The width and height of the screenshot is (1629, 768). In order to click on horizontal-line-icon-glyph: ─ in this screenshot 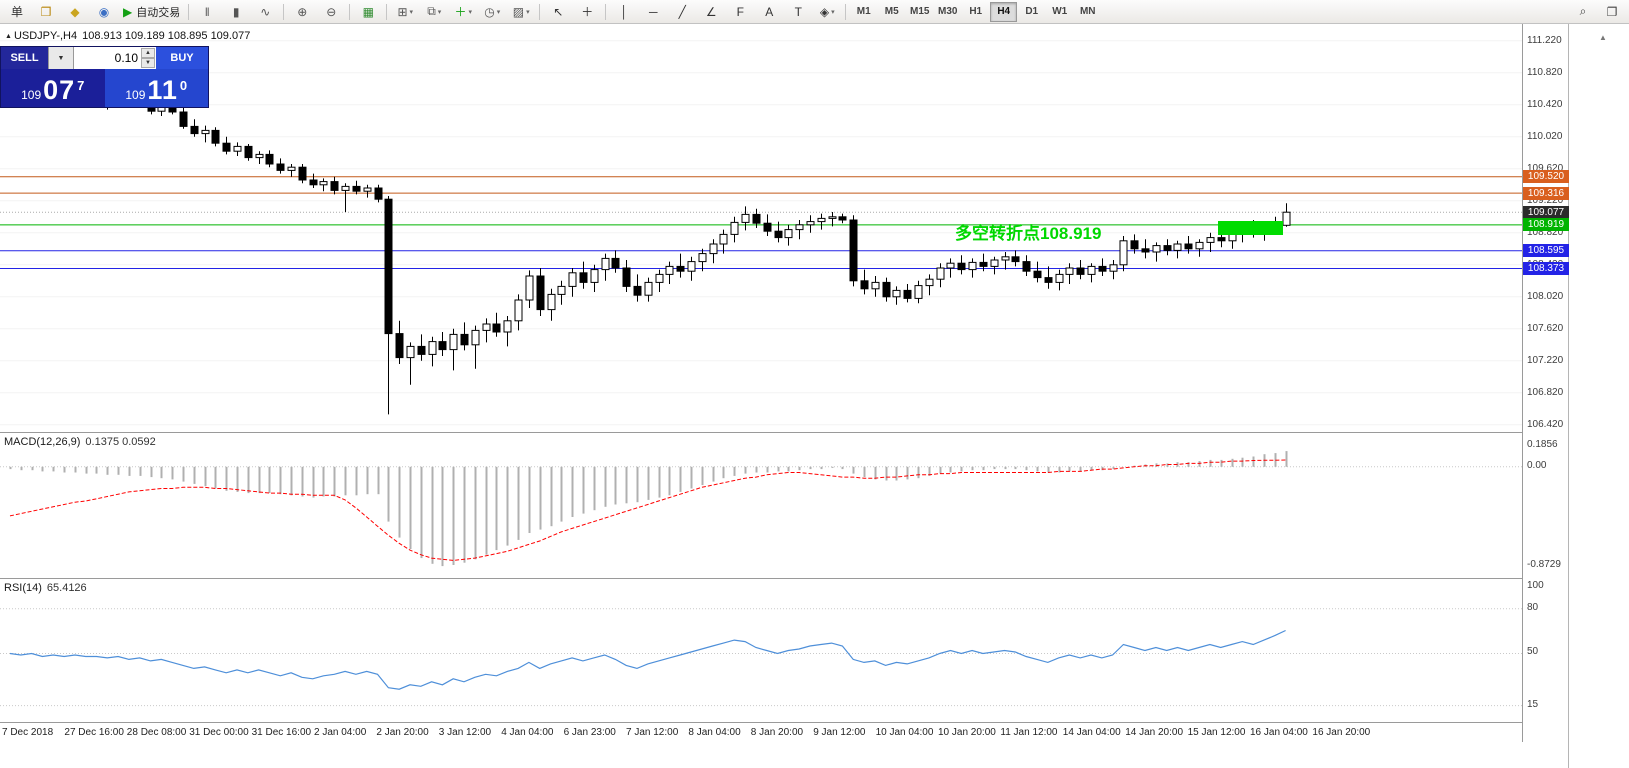, I will do `click(653, 11)`.